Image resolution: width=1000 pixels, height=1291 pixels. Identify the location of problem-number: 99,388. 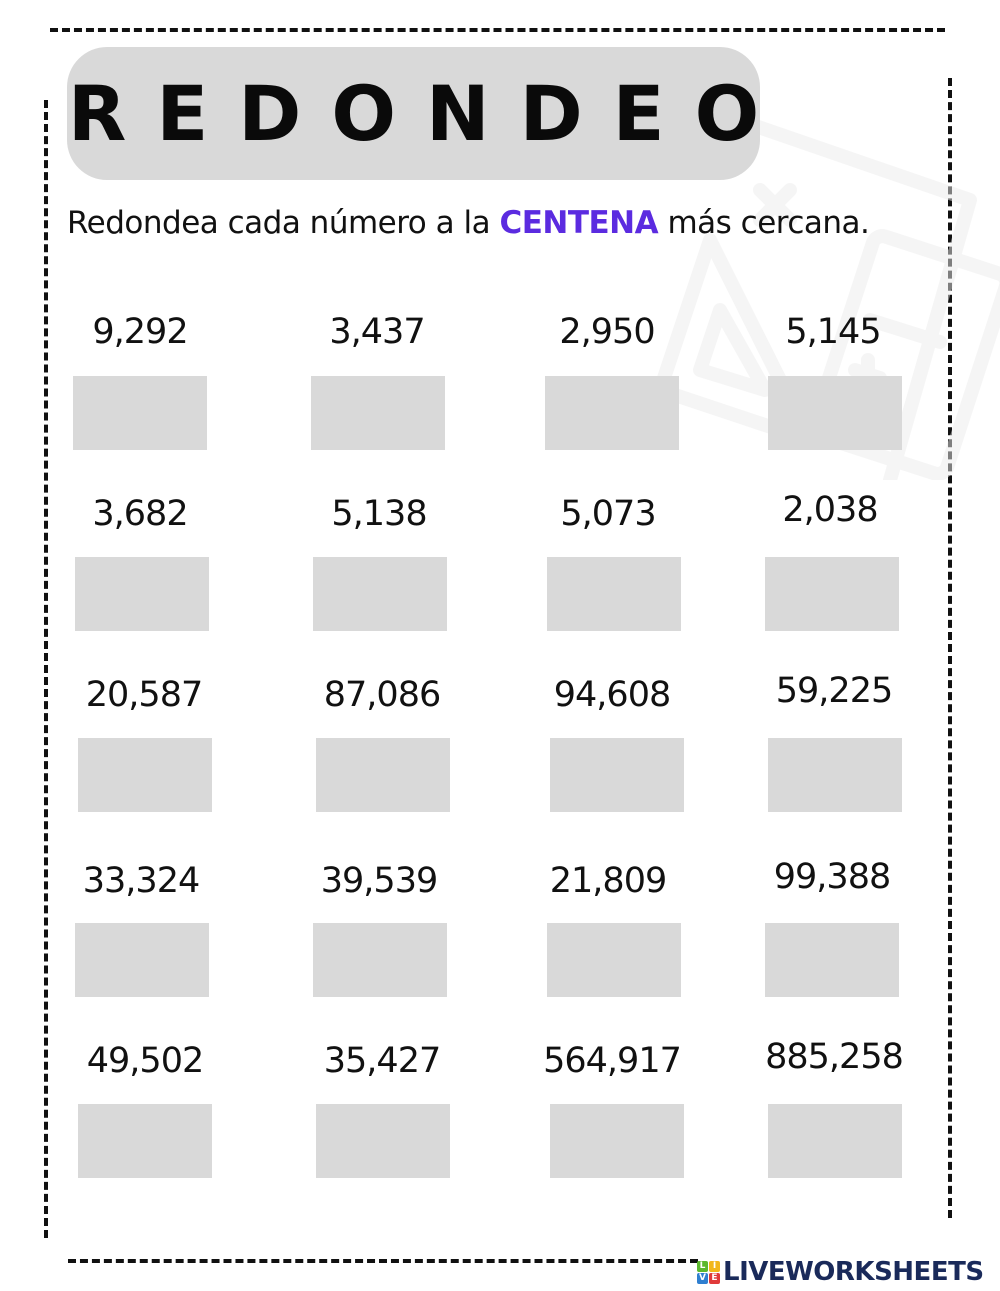
(832, 877).